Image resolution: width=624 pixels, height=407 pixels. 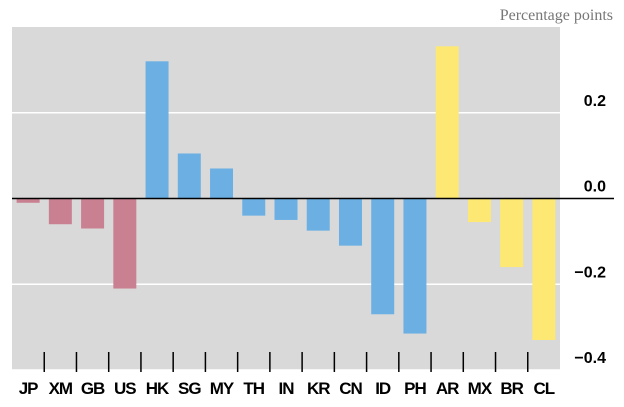 What do you see at coordinates (28, 388) in the screenshot?
I see `x-tick-label: JP` at bounding box center [28, 388].